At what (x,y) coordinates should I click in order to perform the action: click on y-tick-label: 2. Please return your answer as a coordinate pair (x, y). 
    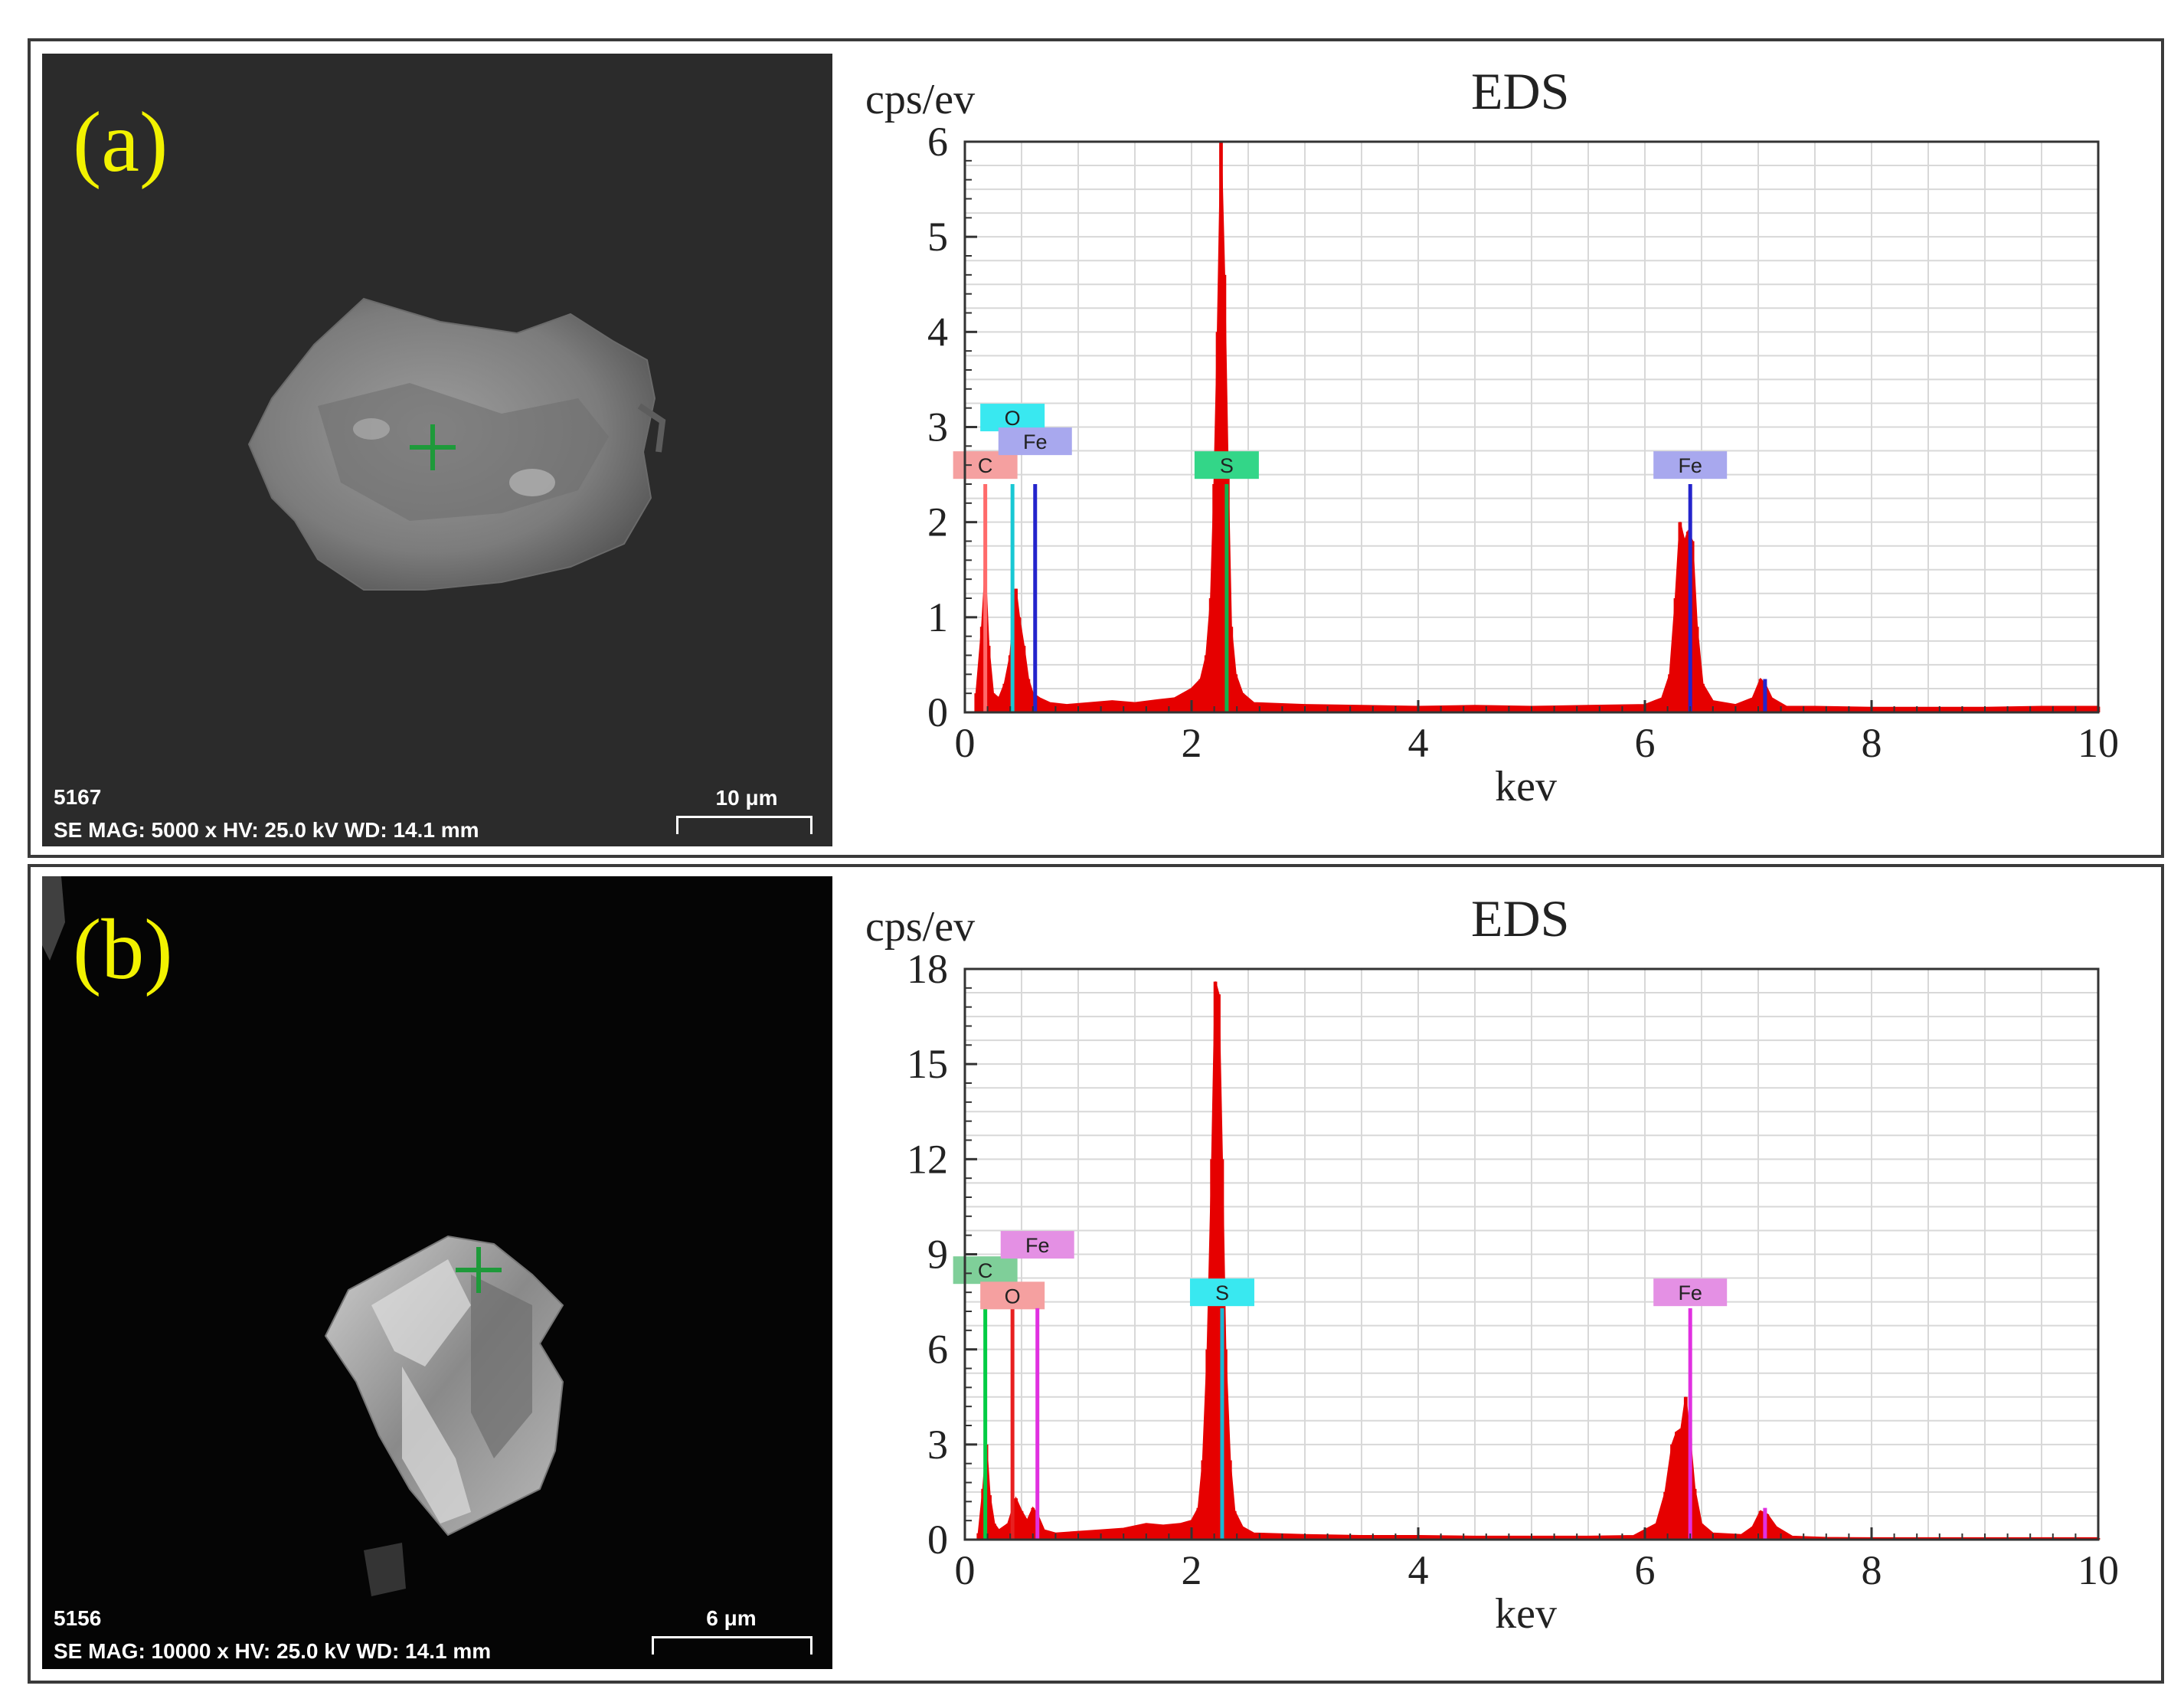
    Looking at the image, I should click on (938, 522).